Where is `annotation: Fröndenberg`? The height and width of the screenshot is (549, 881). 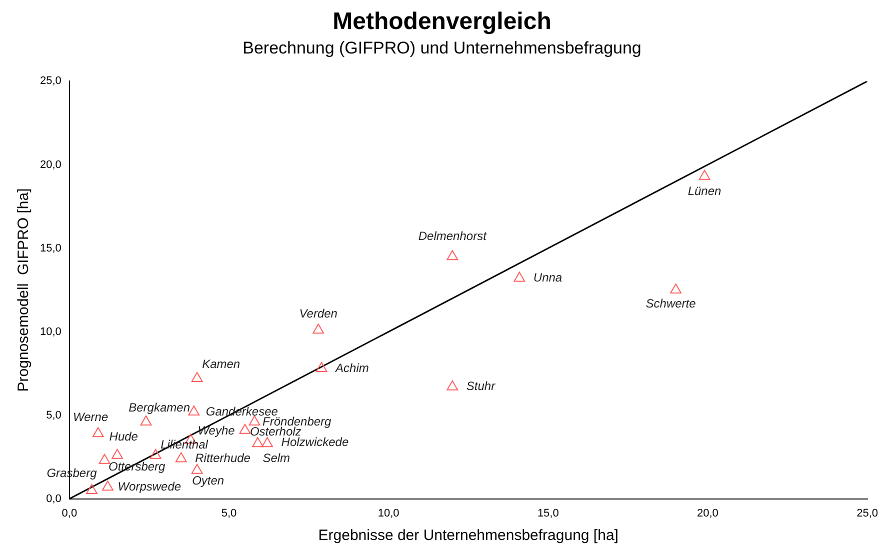
annotation: Fröndenberg is located at coordinates (297, 421).